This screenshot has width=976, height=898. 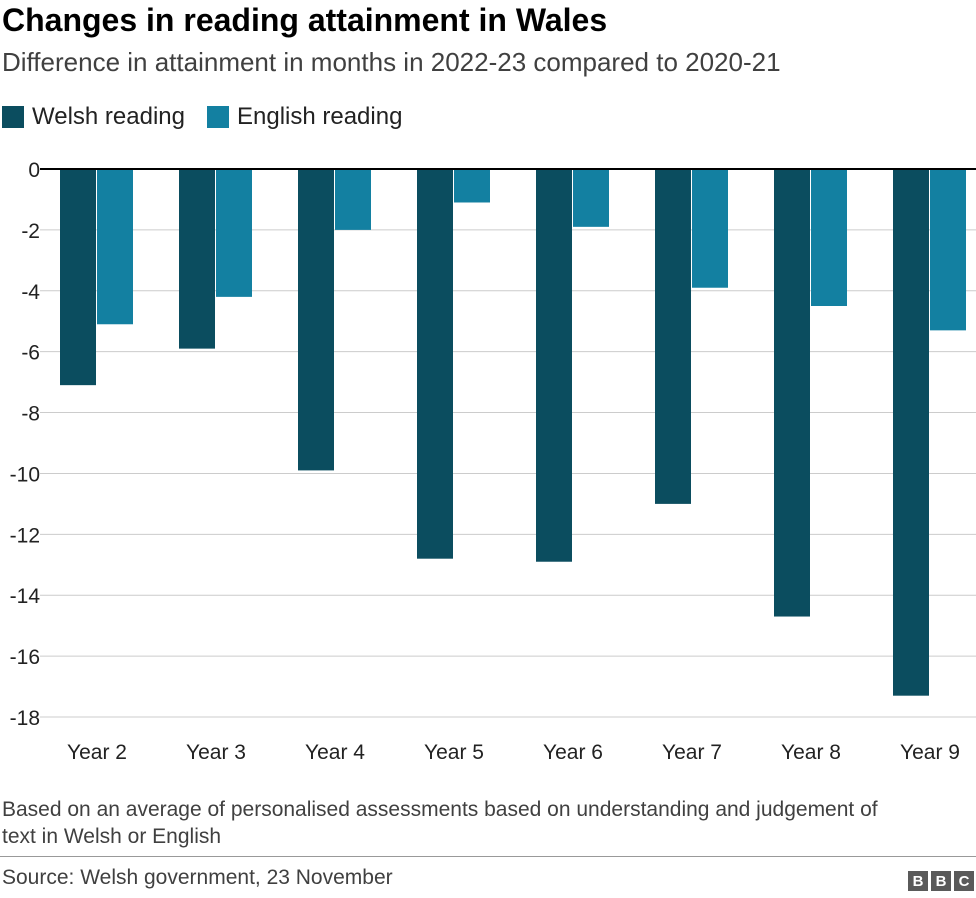 What do you see at coordinates (217, 117) in the screenshot?
I see `legend-swatch-english` at bounding box center [217, 117].